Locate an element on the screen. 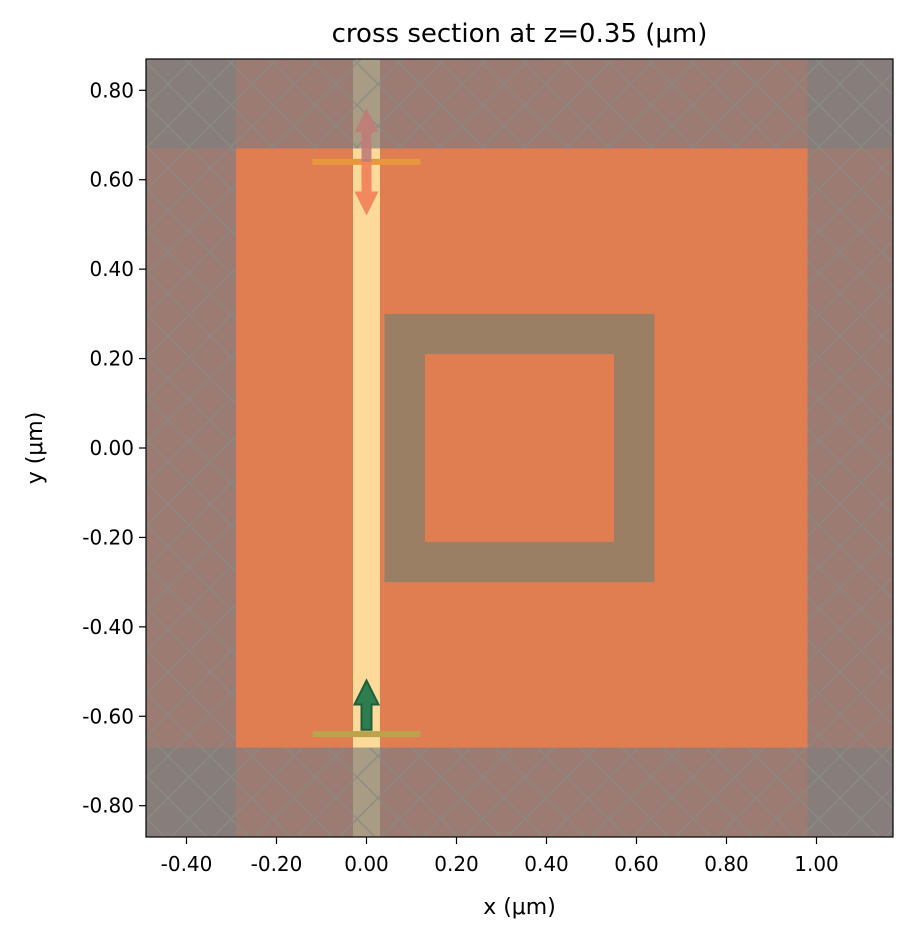 The image size is (912, 940). pml-corner-top-left is located at coordinates (191, 104).